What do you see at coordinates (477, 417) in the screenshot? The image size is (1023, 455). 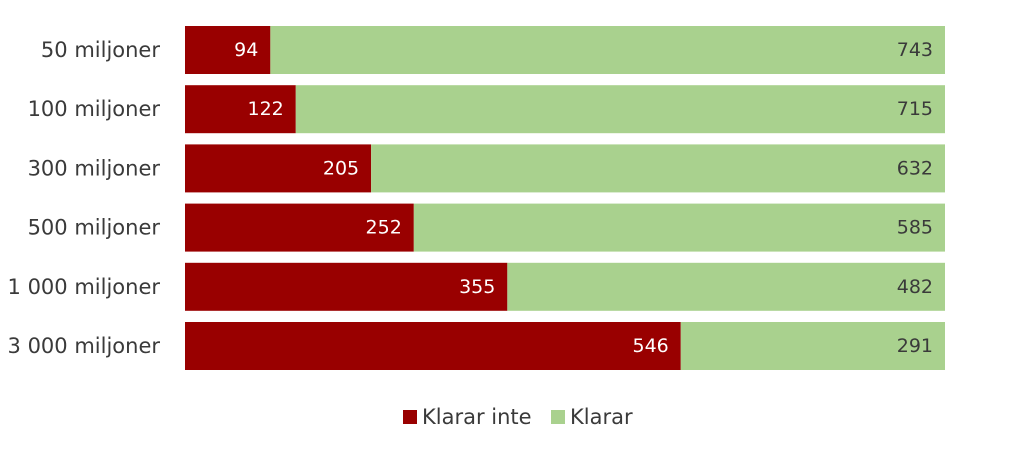 I see `legend-label: Klarar inte` at bounding box center [477, 417].